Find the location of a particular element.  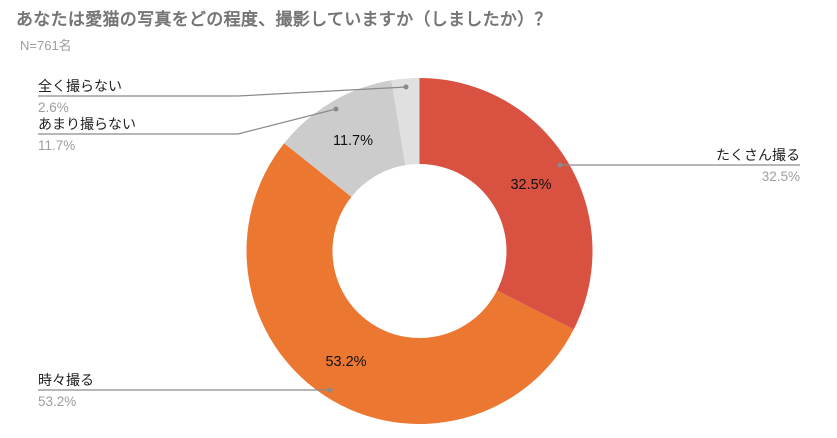

callout-tokidoki: 時々撮る 53.2% is located at coordinates (185, 390).